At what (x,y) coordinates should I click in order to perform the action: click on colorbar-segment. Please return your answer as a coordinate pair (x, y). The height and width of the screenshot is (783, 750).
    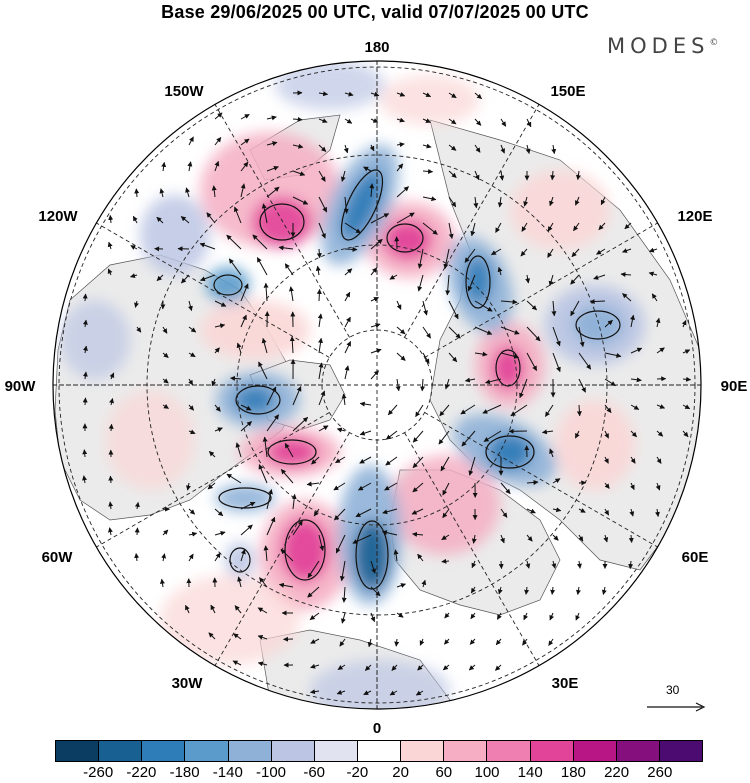
    Looking at the image, I should click on (378, 751).